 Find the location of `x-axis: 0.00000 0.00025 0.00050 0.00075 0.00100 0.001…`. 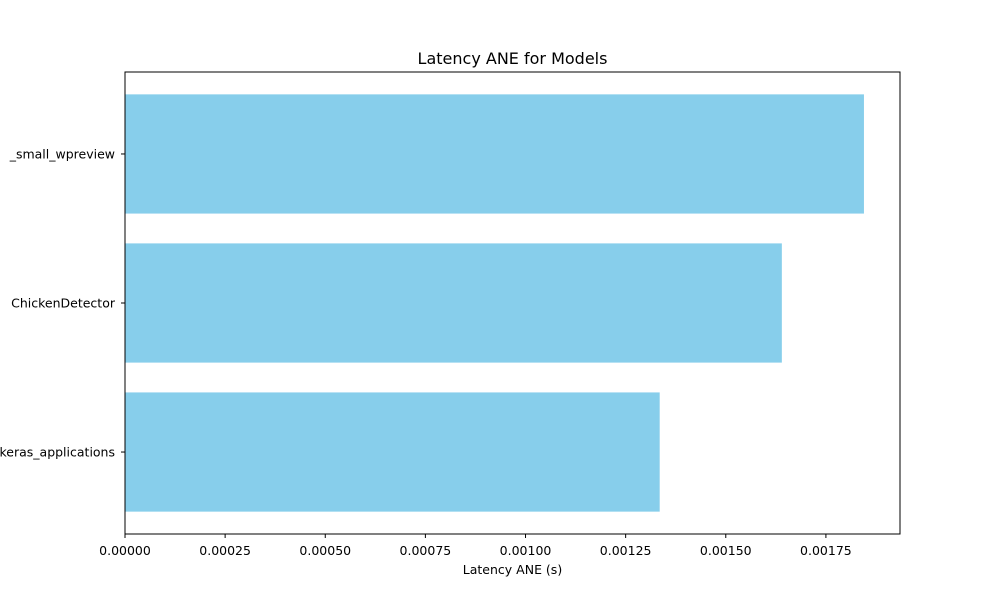

x-axis: 0.00000 0.00025 0.00050 0.00075 0.00100 0.001… is located at coordinates (475, 546).